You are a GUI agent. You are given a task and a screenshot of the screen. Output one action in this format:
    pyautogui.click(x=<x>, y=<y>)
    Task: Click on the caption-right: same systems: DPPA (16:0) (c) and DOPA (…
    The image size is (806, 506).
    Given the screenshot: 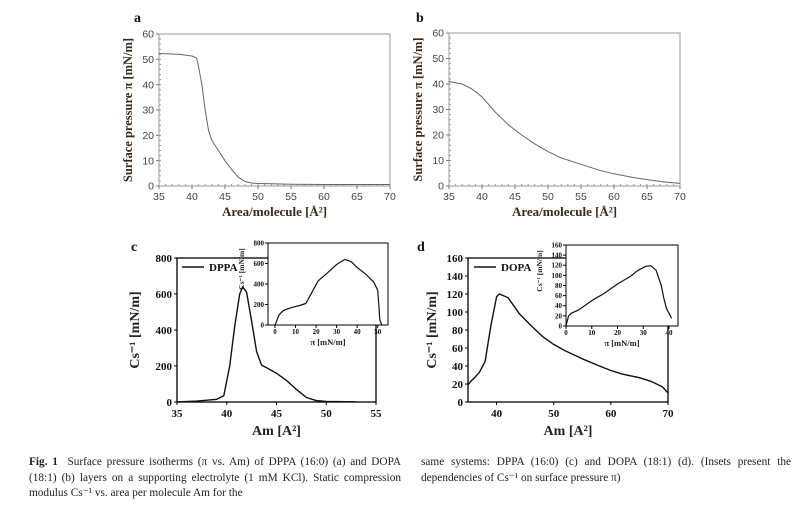 What is the action you would take?
    pyautogui.click(x=606, y=470)
    